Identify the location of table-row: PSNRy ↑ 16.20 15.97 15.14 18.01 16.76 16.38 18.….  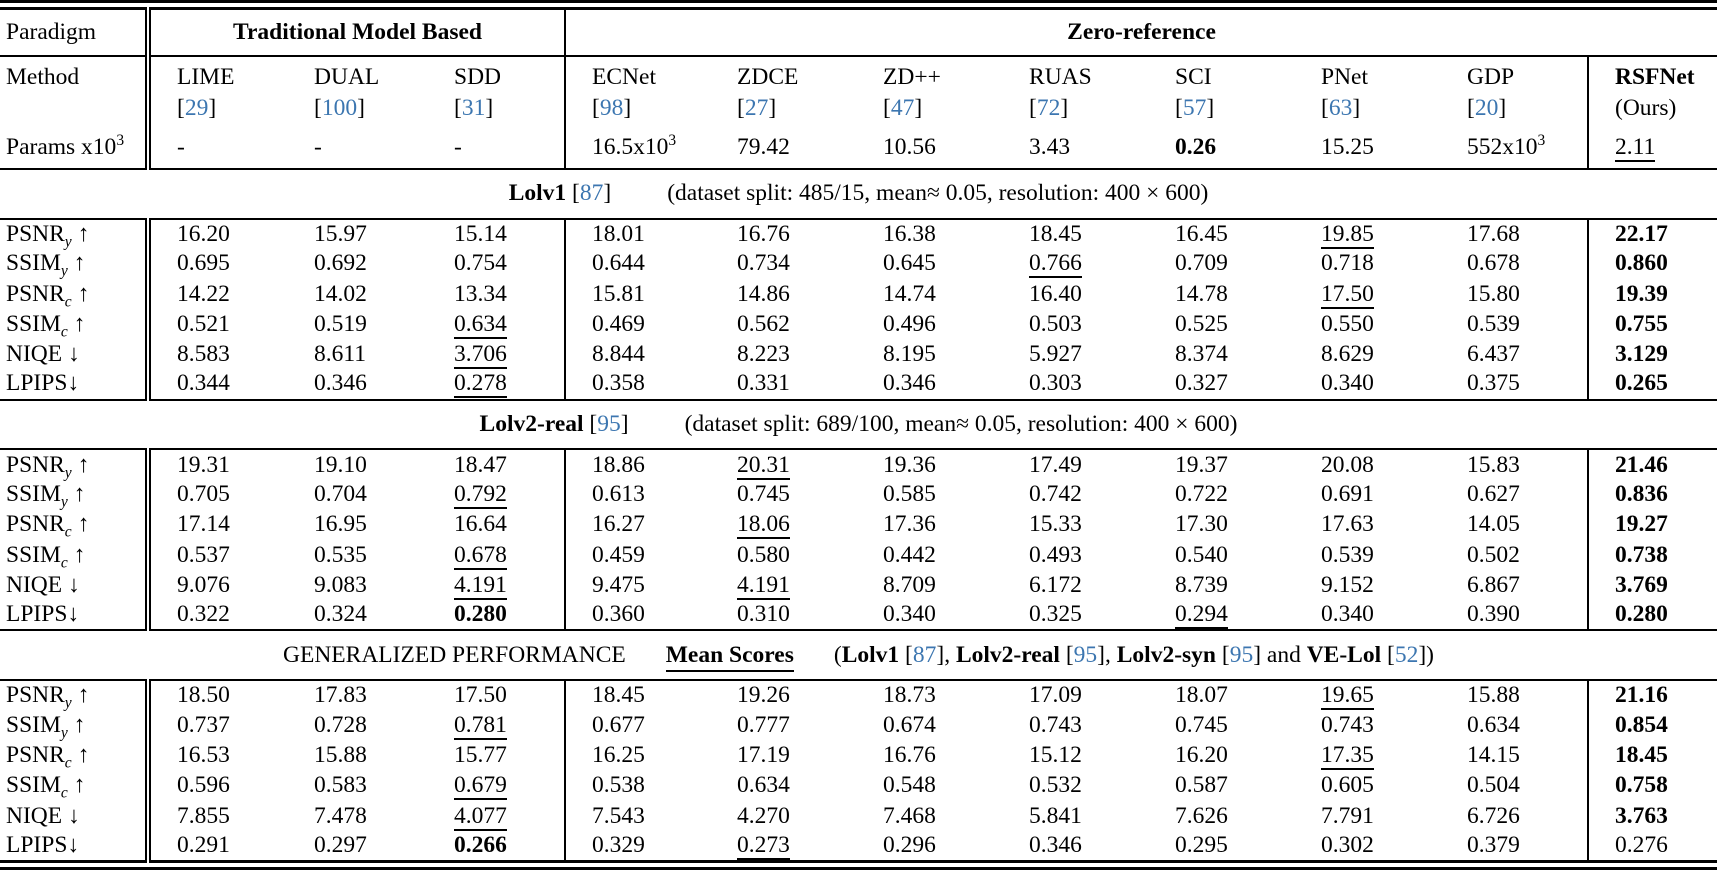
(858, 234).